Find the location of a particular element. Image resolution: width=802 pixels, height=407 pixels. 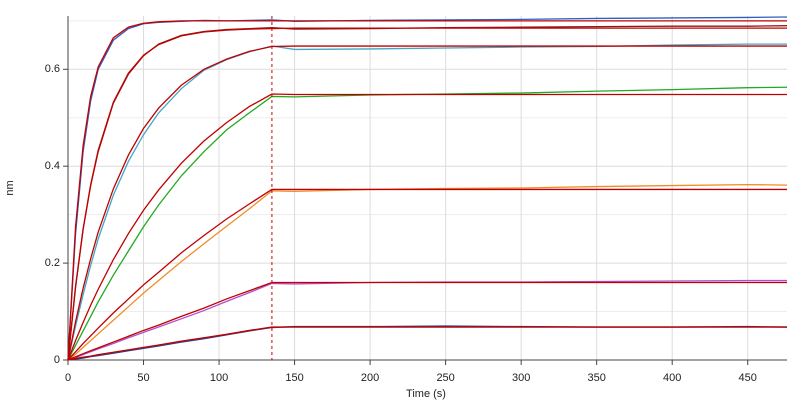

y-tick-label: 0 is located at coordinates (57, 360).